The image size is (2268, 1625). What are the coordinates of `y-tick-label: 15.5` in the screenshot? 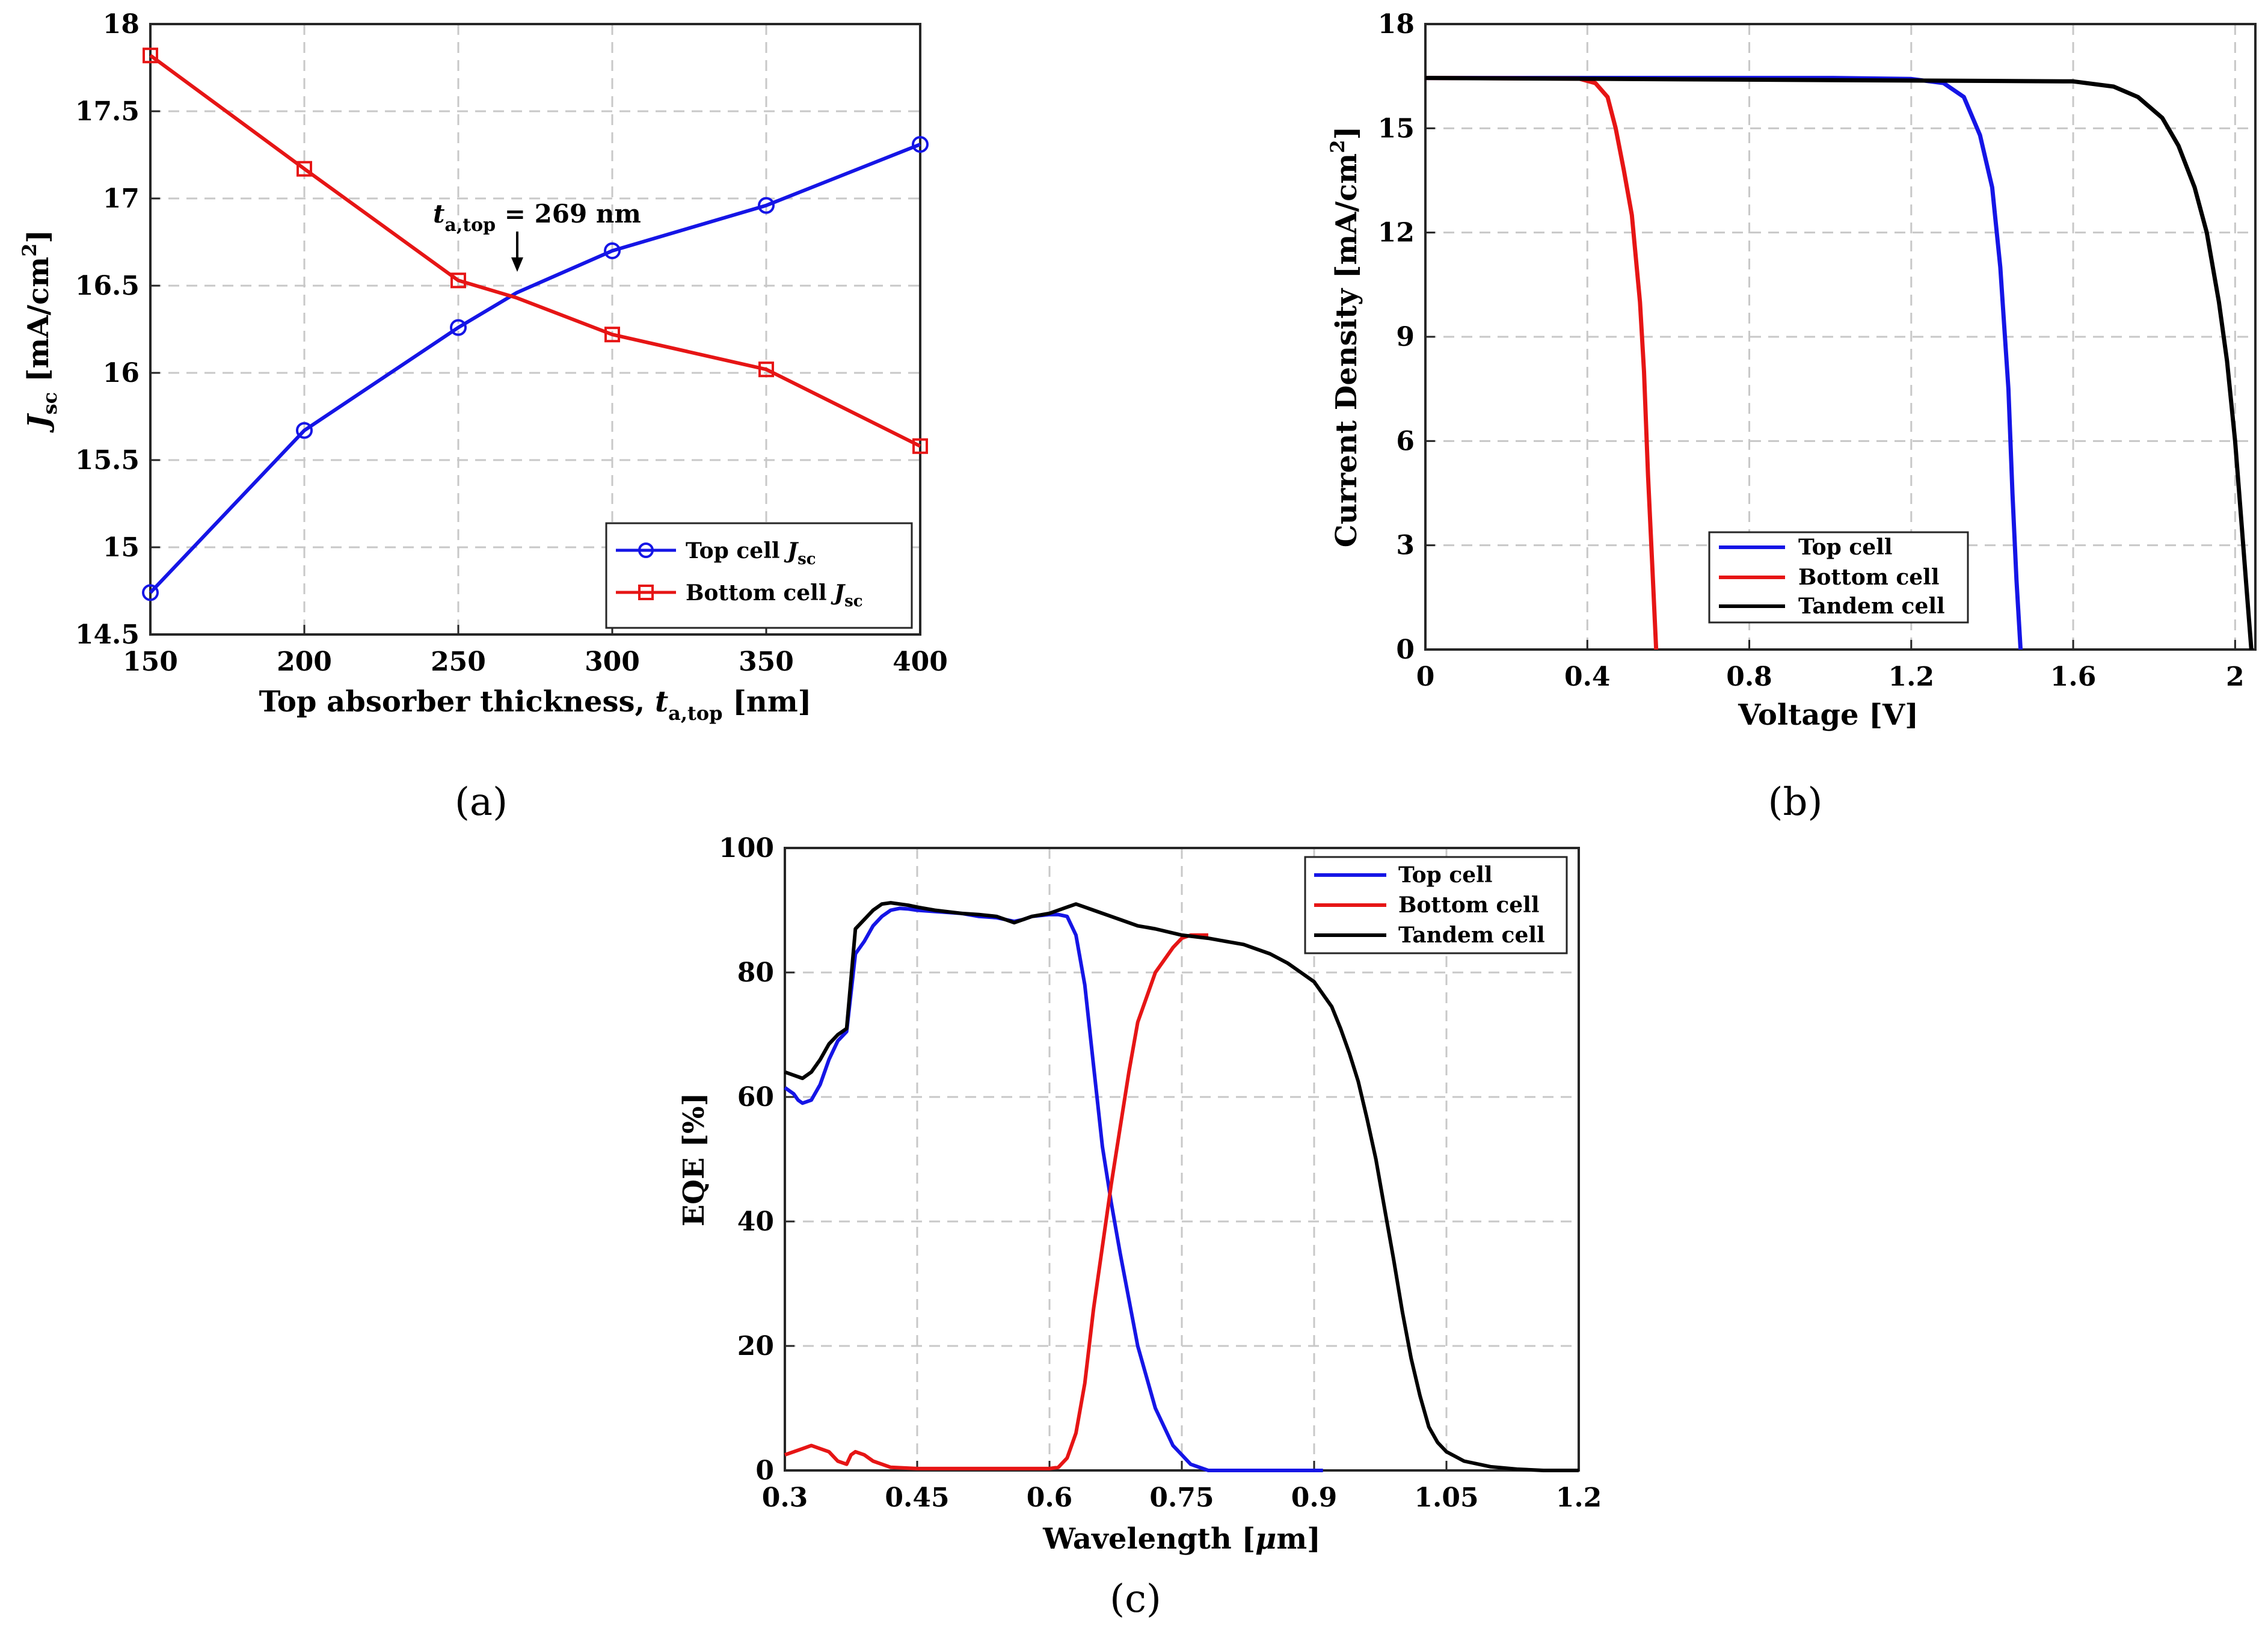 It's located at (108, 460).